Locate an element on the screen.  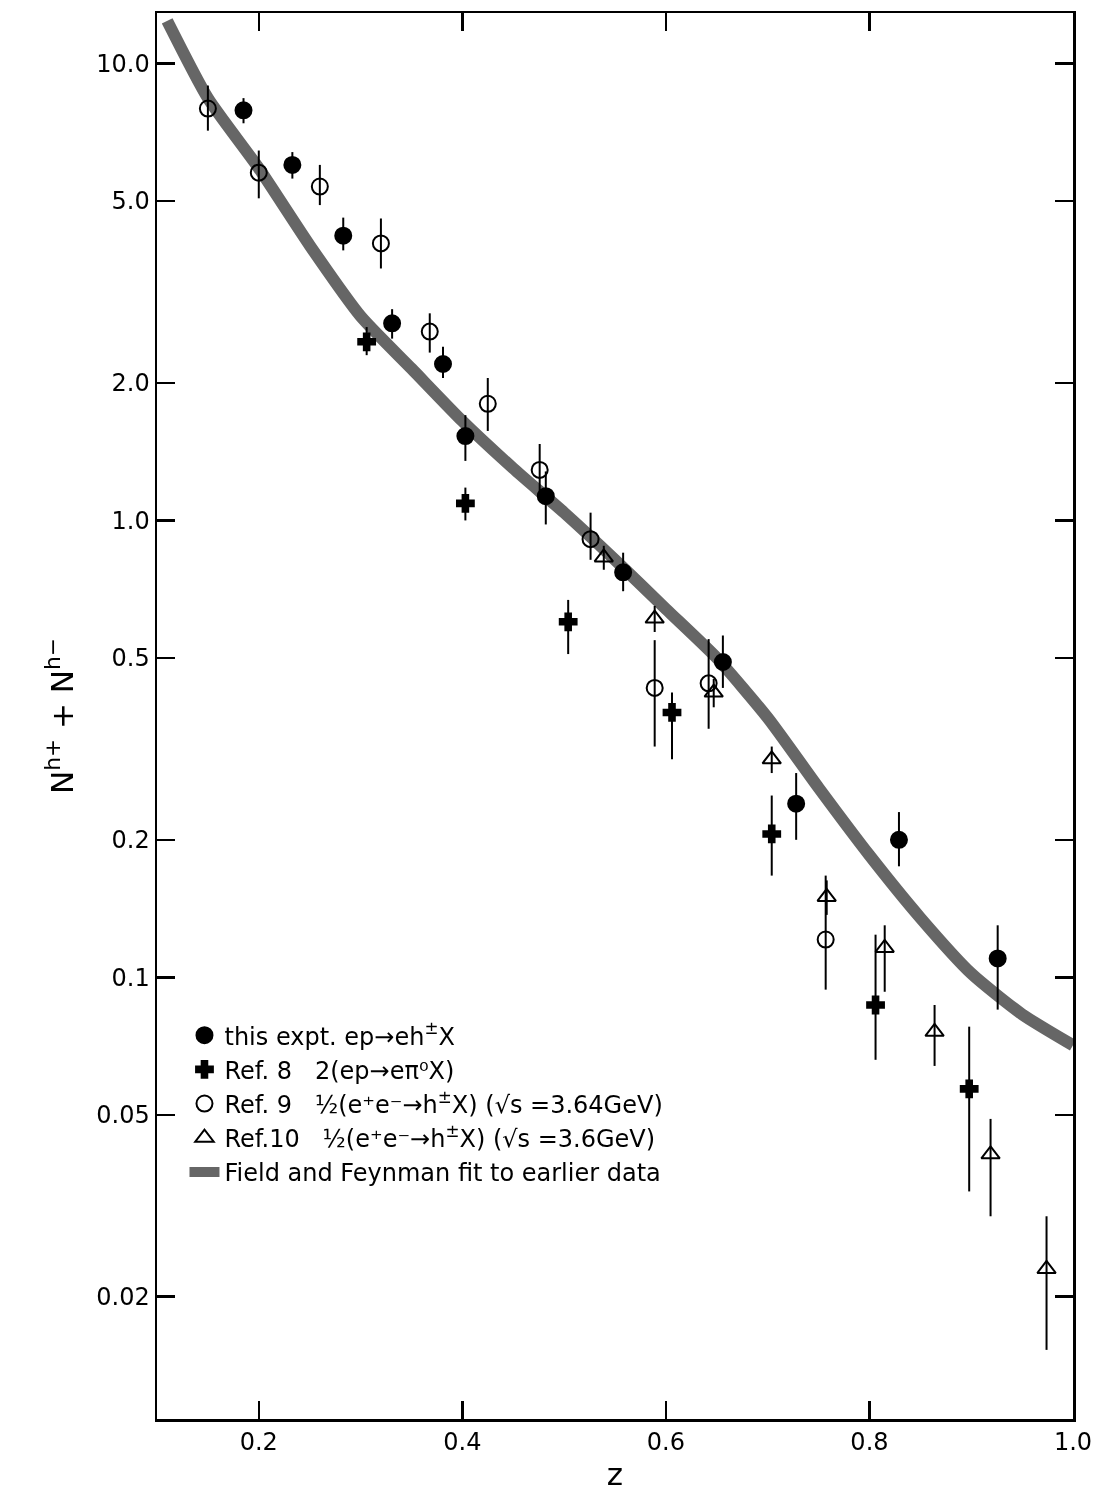
y-tick-label: 5.0 is located at coordinates (130, 201).